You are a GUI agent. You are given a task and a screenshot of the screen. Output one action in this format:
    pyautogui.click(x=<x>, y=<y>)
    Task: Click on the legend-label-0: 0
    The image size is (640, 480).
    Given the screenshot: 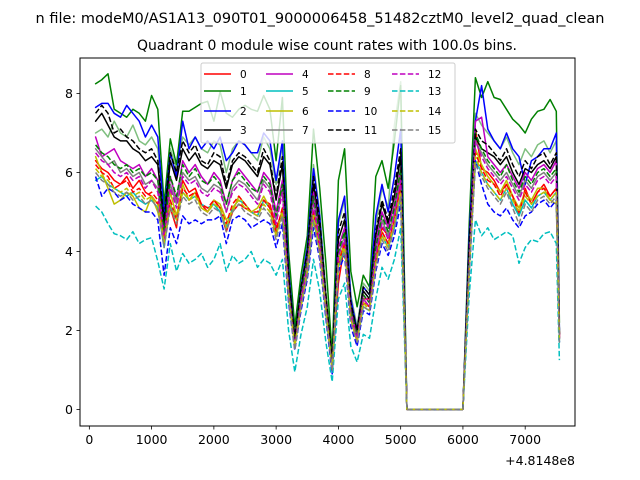 What is the action you would take?
    pyautogui.click(x=243, y=75)
    